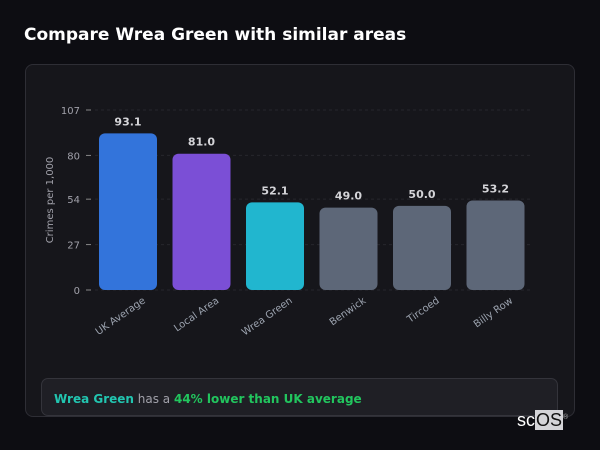 This screenshot has height=450, width=600. What do you see at coordinates (128, 211) in the screenshot?
I see `bar-uk-average` at bounding box center [128, 211].